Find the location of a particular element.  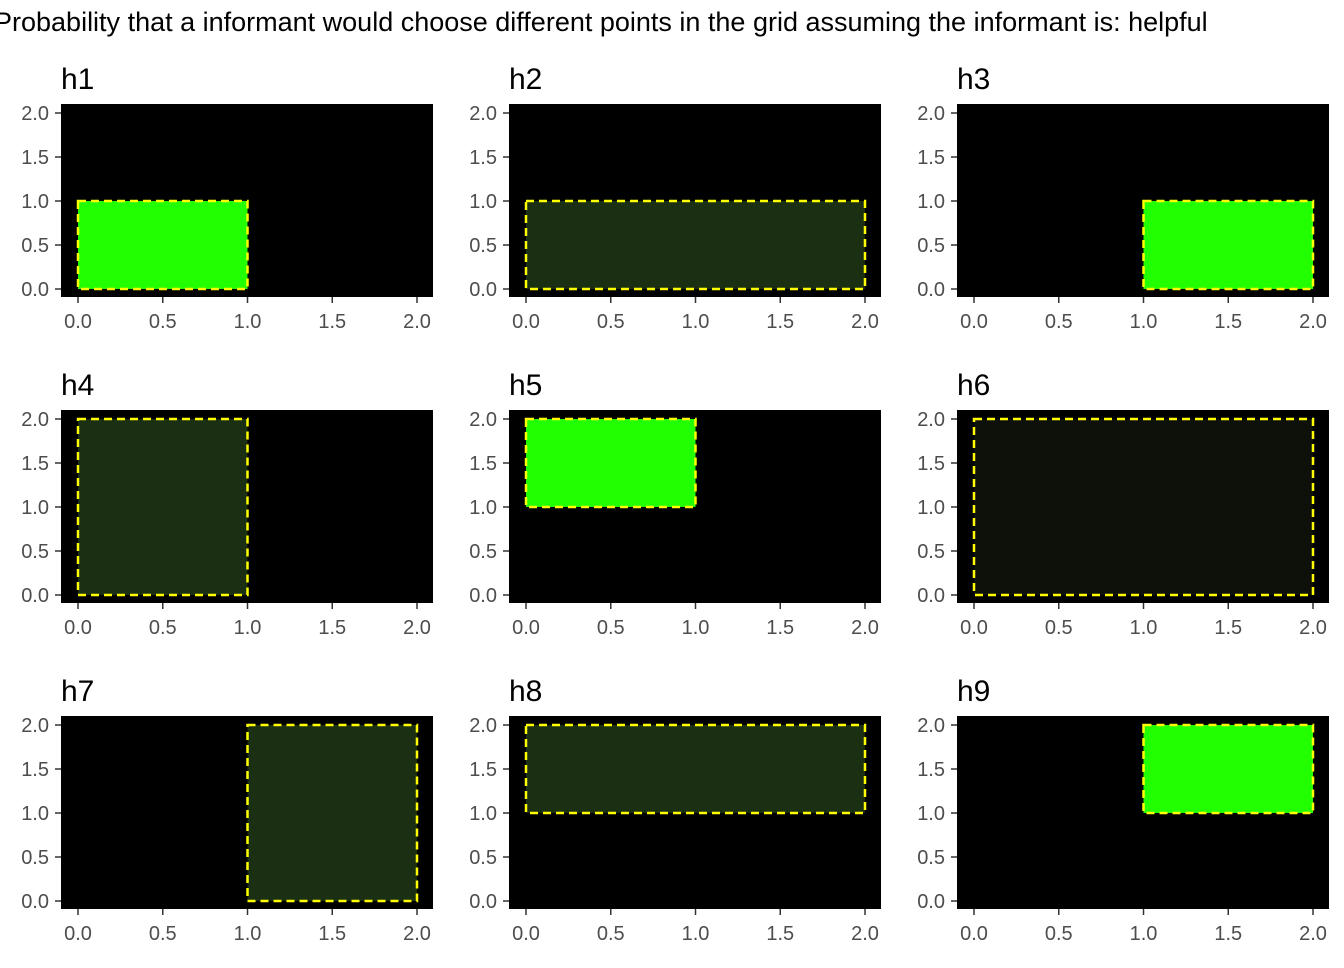

facet-panel-h7: h7 0.0 0.5 1.0 1.5 2.0 0.0 0.5 1.0 1.5 2.0 is located at coordinates (220, 818).